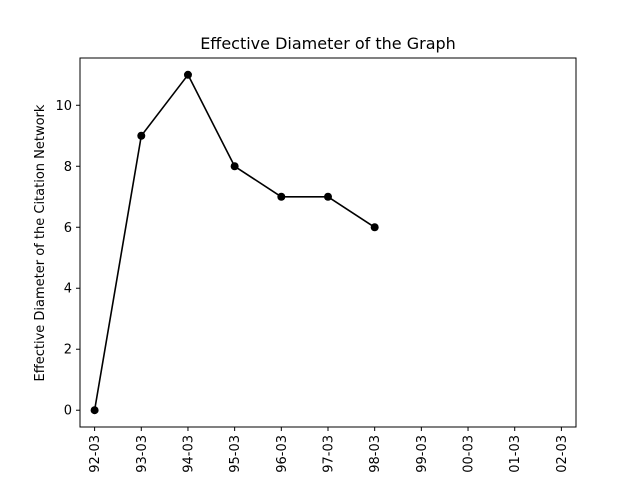  What do you see at coordinates (95, 454) in the screenshot?
I see `x-tick-label: 92-03` at bounding box center [95, 454].